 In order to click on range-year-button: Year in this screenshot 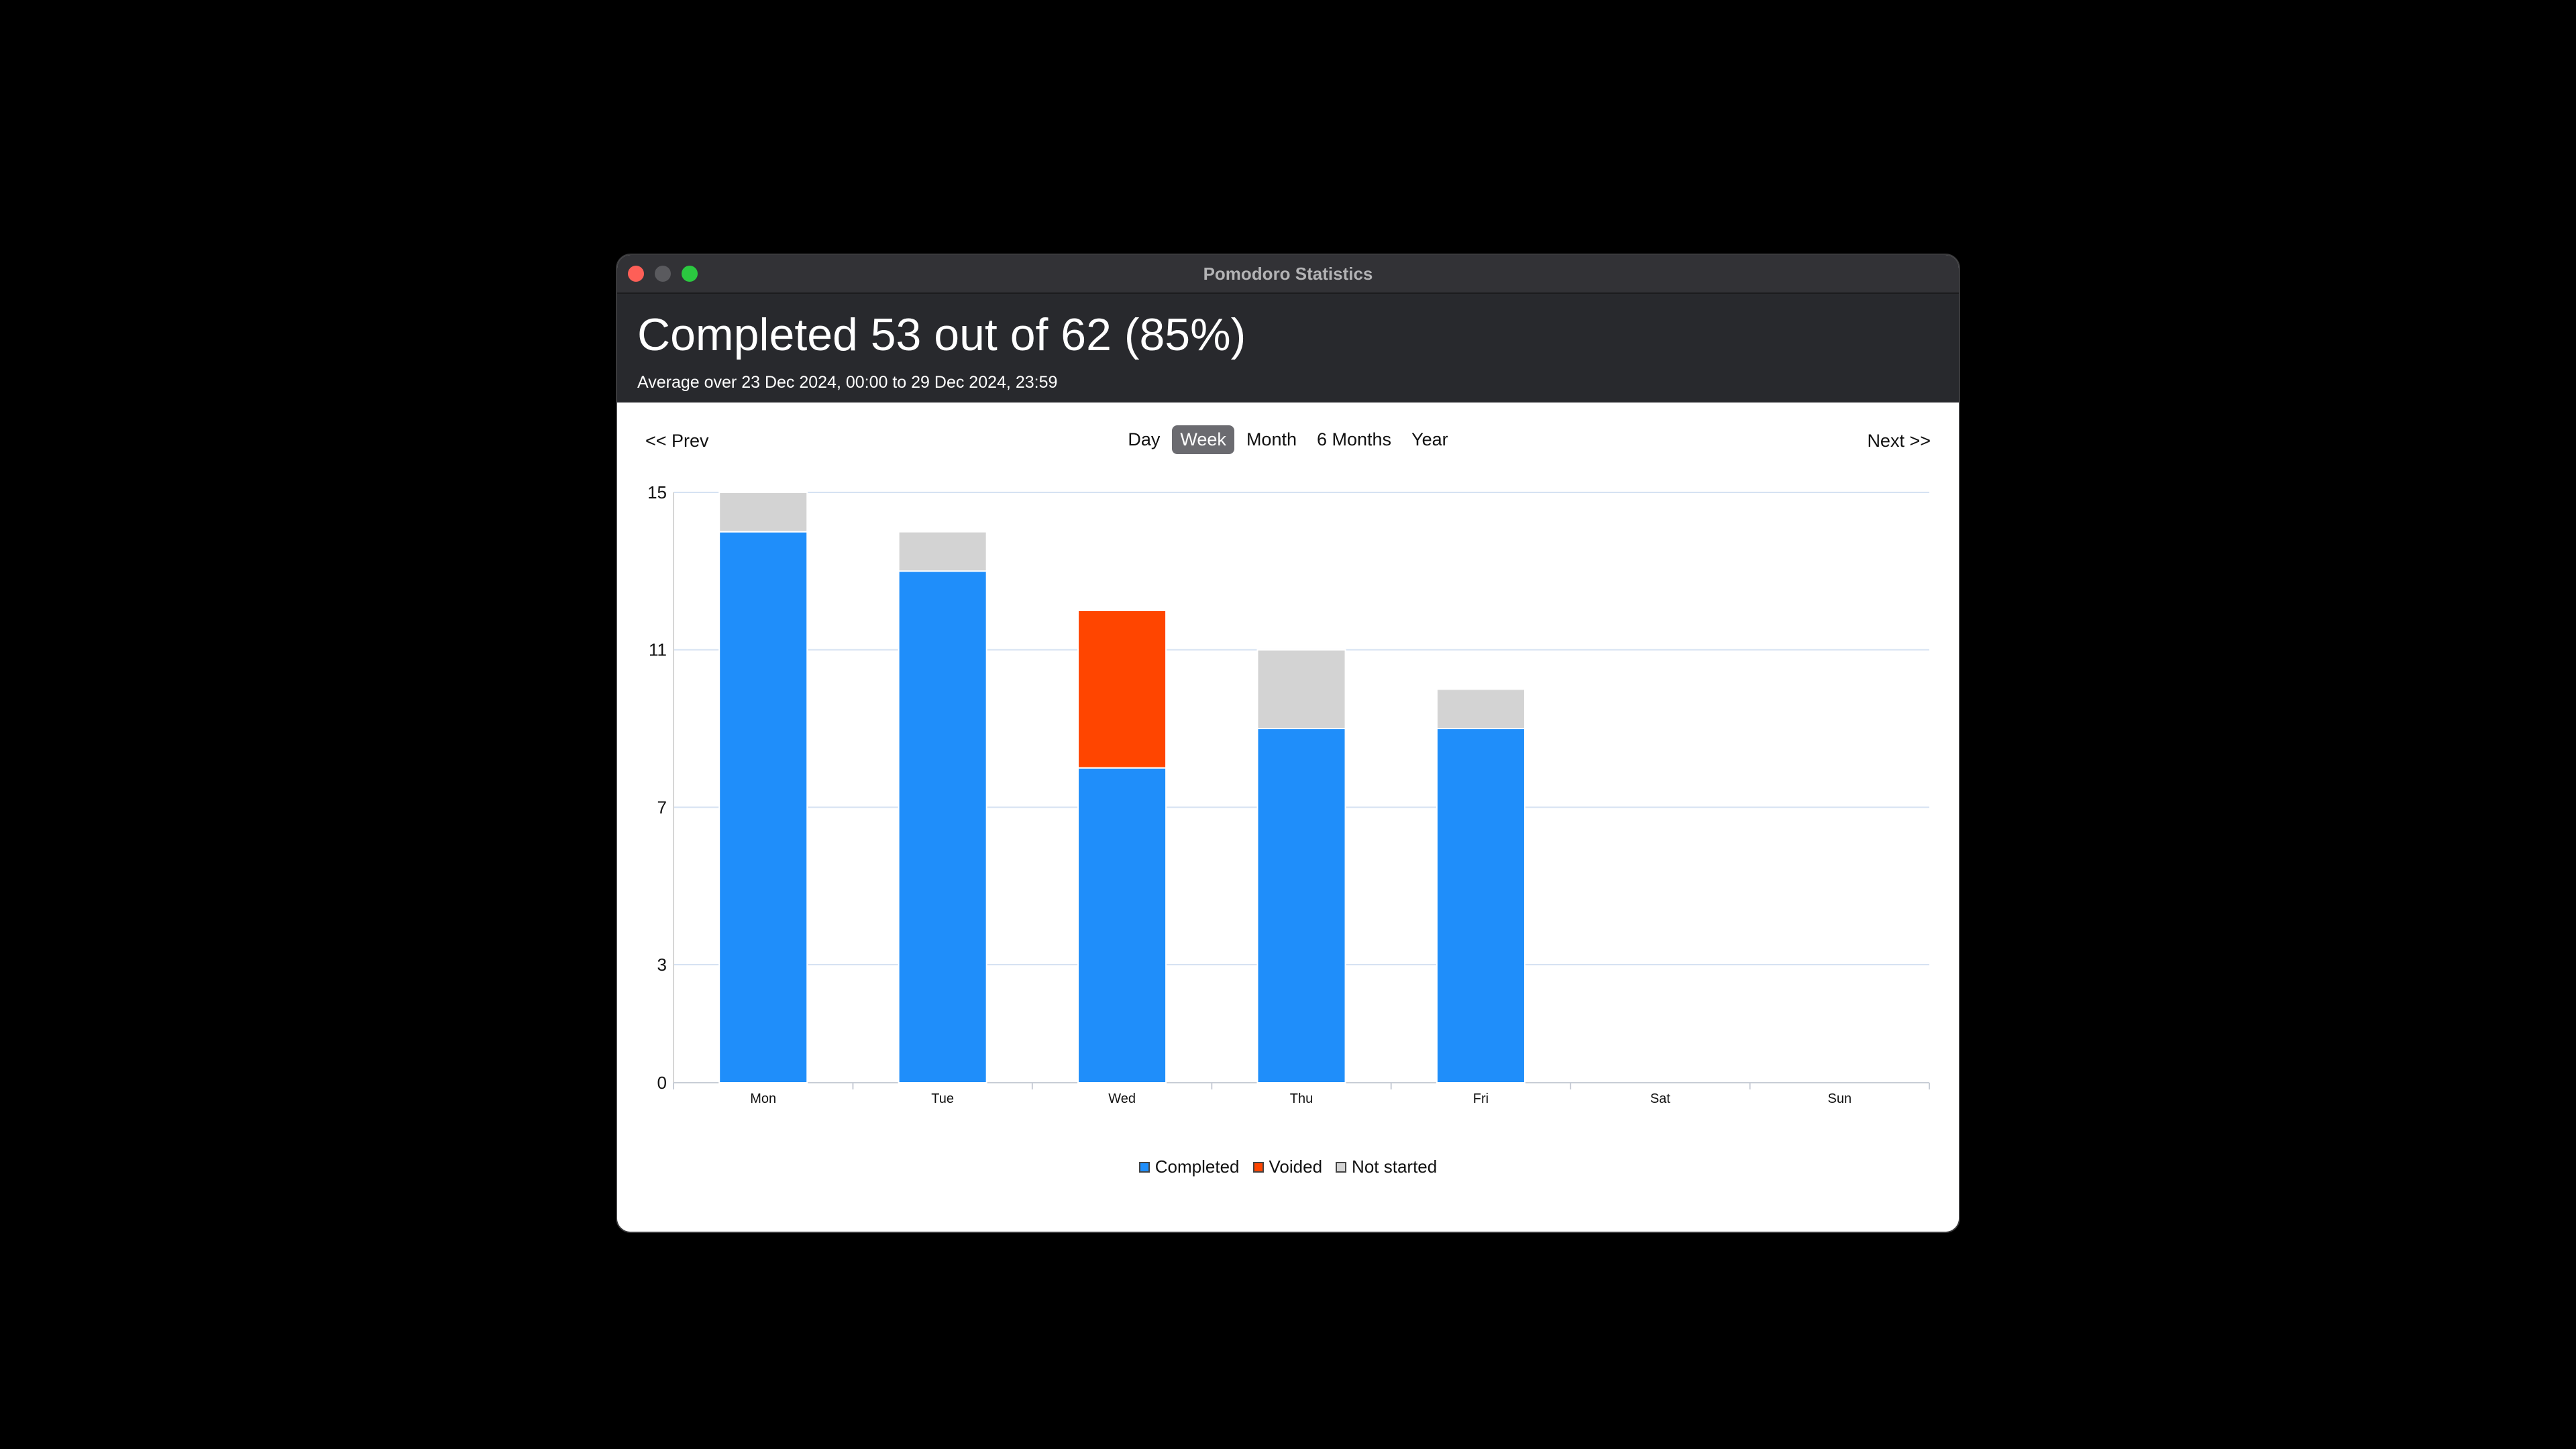, I will do `click(1429, 439)`.